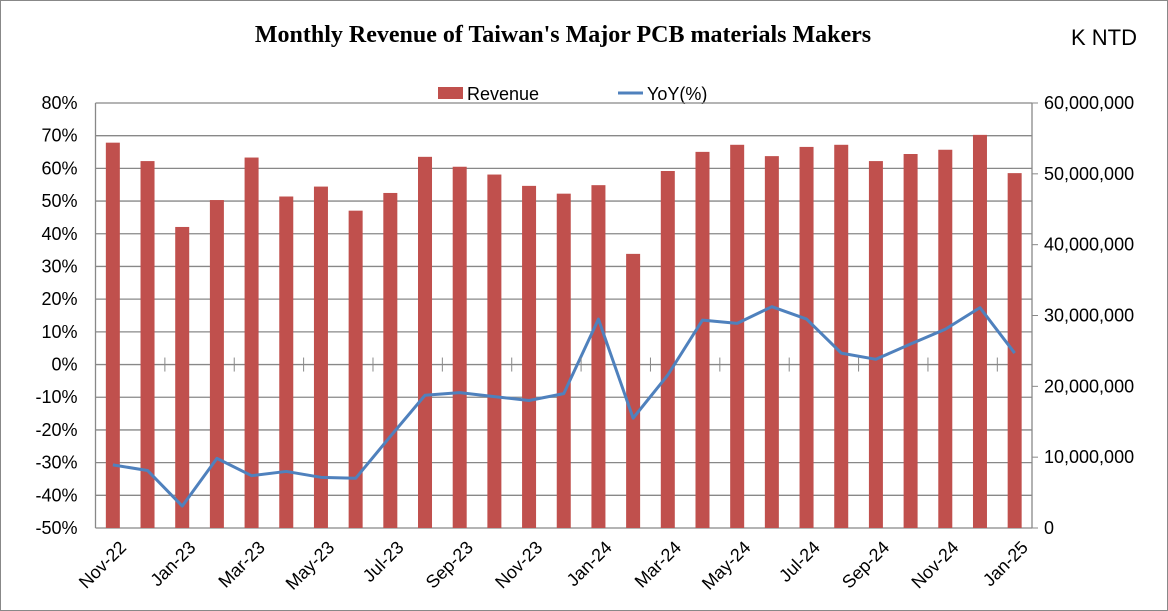 The height and width of the screenshot is (611, 1168). I want to click on y-left-tick-label: -20%, so click(56, 430).